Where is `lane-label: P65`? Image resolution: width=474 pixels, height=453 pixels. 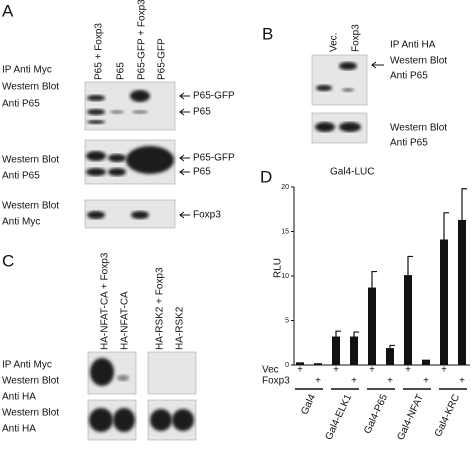 lane-label: P65 is located at coordinates (121, 71).